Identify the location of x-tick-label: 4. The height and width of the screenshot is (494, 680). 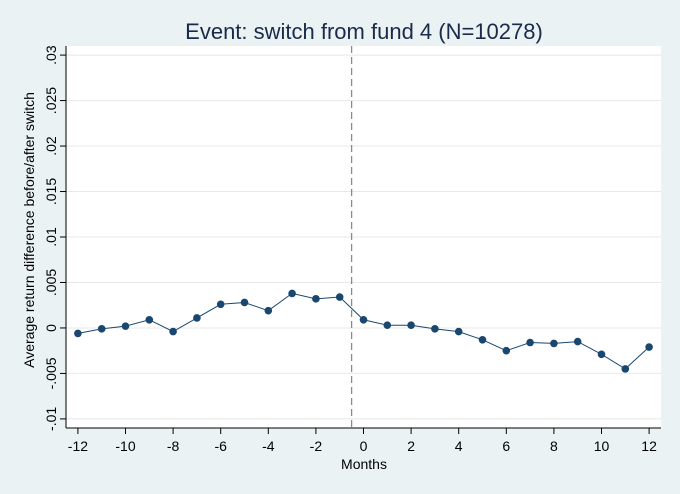
(459, 446).